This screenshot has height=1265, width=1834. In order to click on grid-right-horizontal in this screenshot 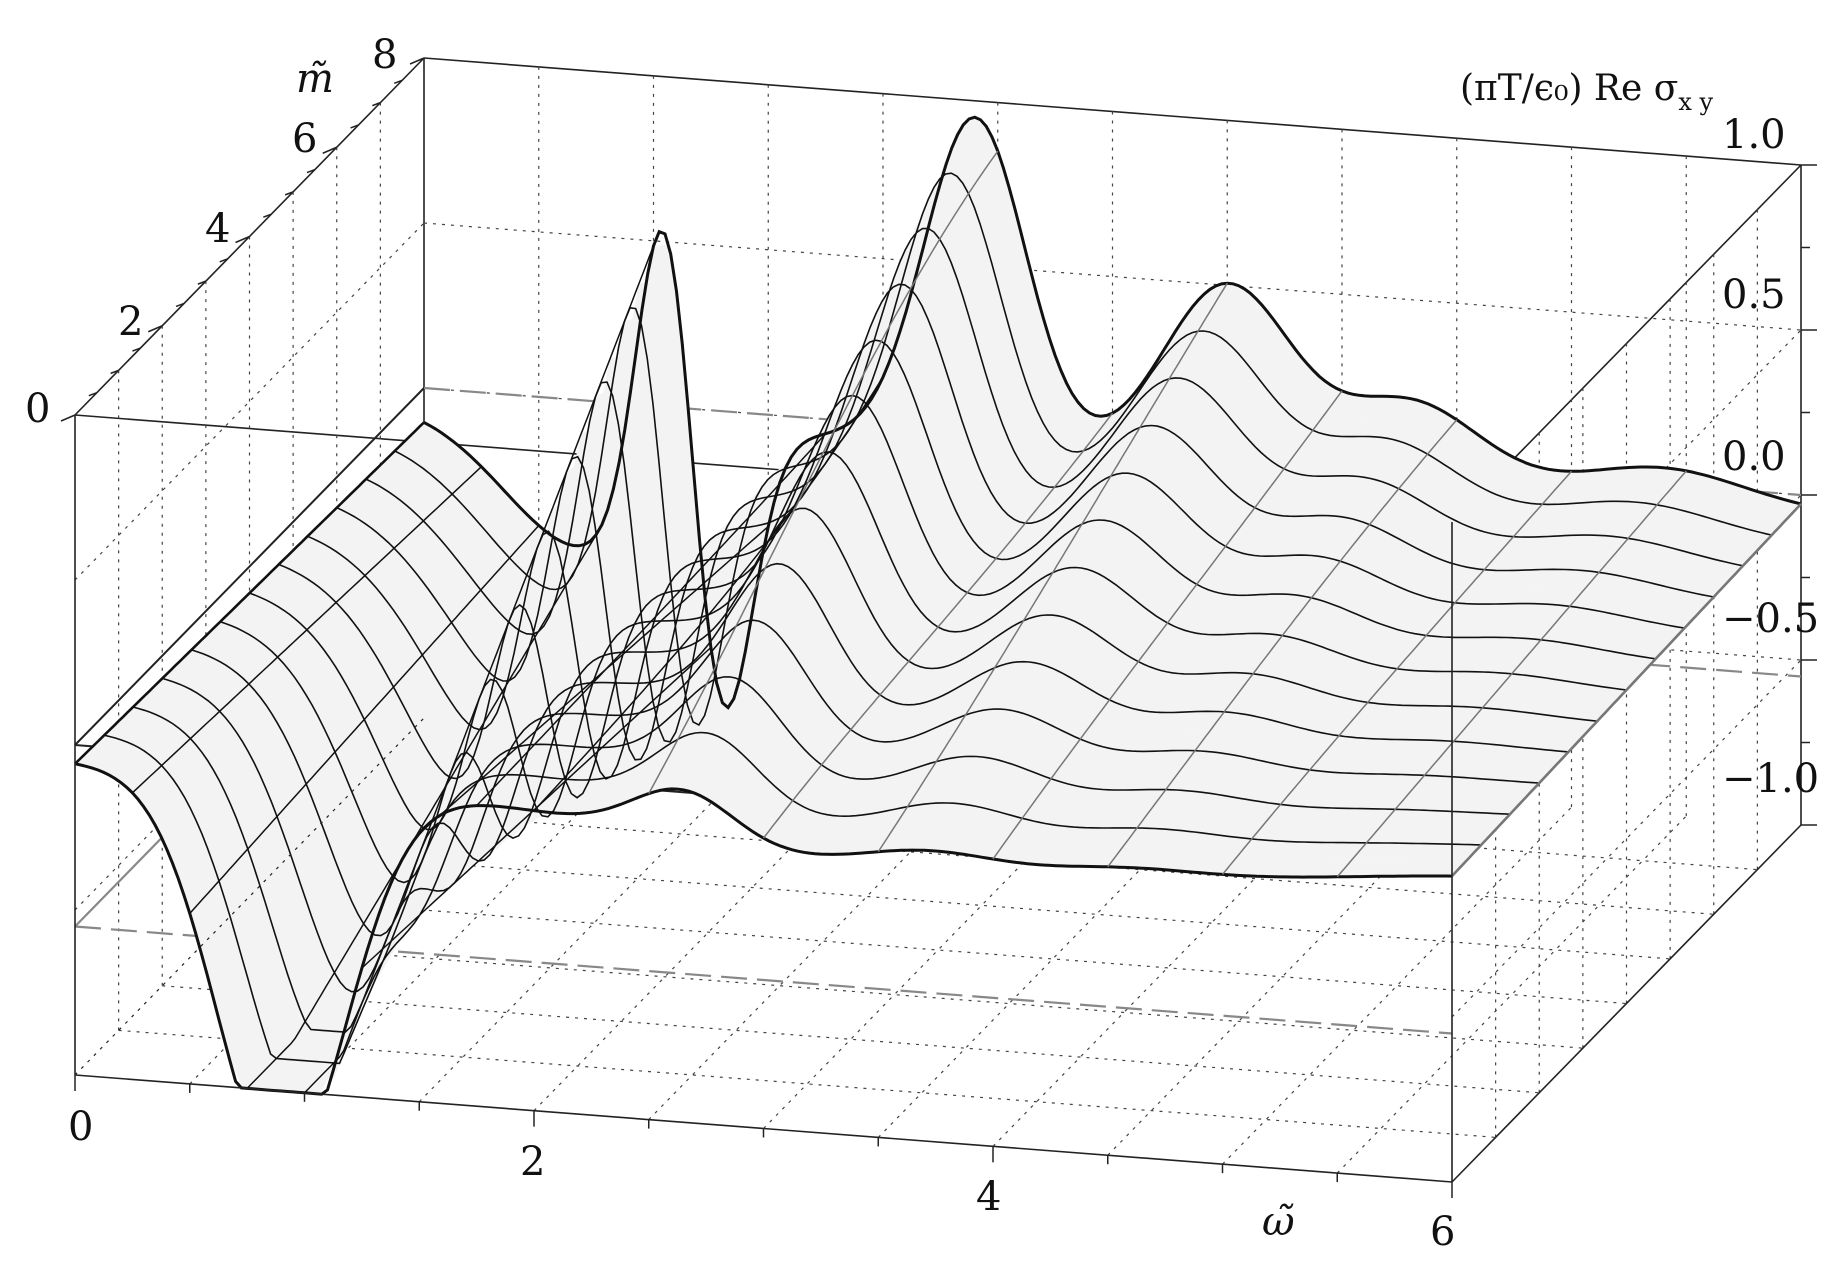, I will do `click(1626, 838)`.